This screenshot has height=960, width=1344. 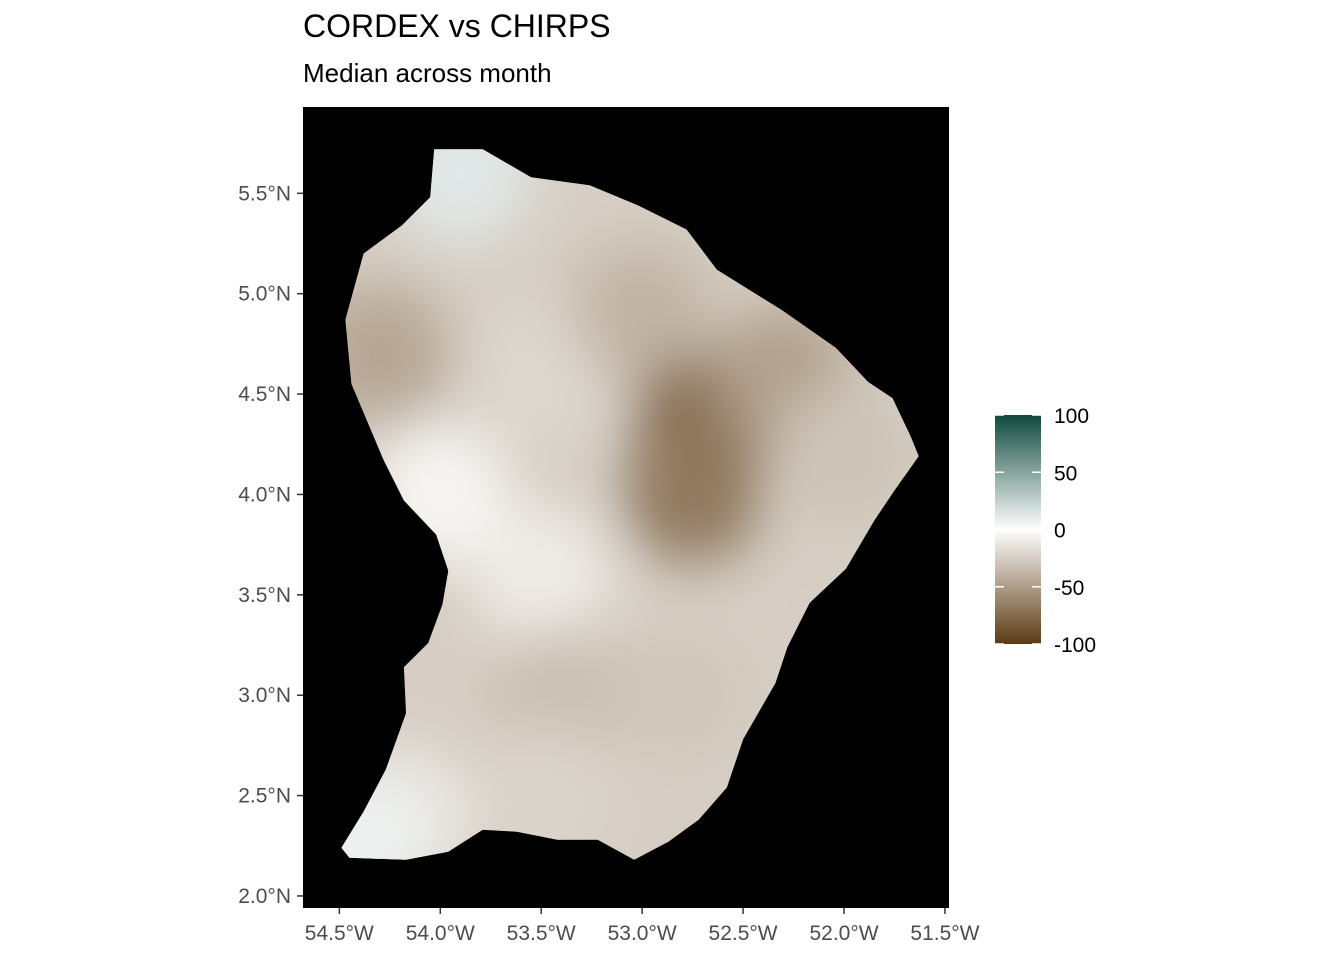 What do you see at coordinates (541, 933) in the screenshot?
I see `x-tick-label: 53.5°W` at bounding box center [541, 933].